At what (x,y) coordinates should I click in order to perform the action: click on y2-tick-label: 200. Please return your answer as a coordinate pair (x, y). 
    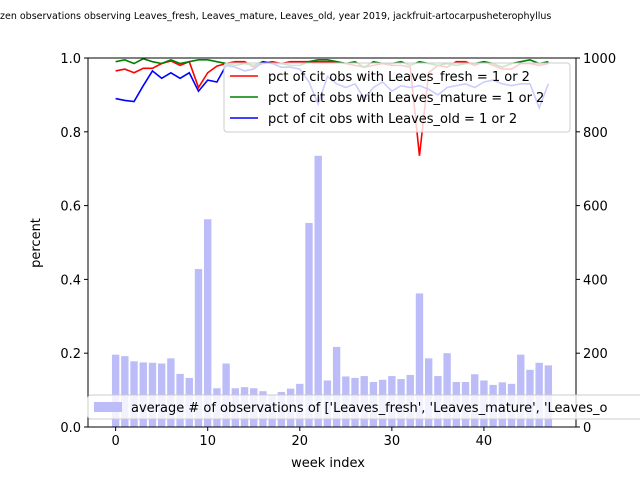
    Looking at the image, I should click on (595, 354).